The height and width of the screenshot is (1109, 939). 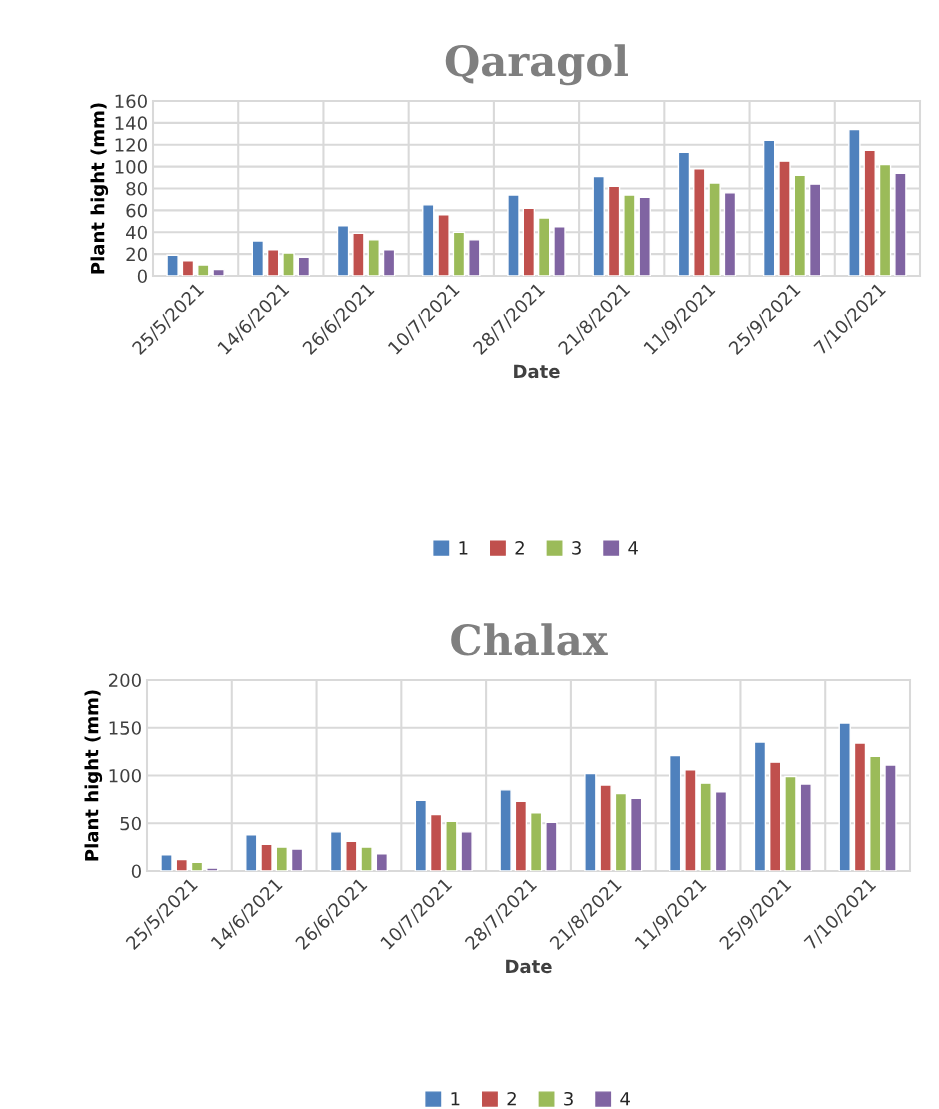 I want to click on y-tick-label: 80, so click(x=136, y=188).